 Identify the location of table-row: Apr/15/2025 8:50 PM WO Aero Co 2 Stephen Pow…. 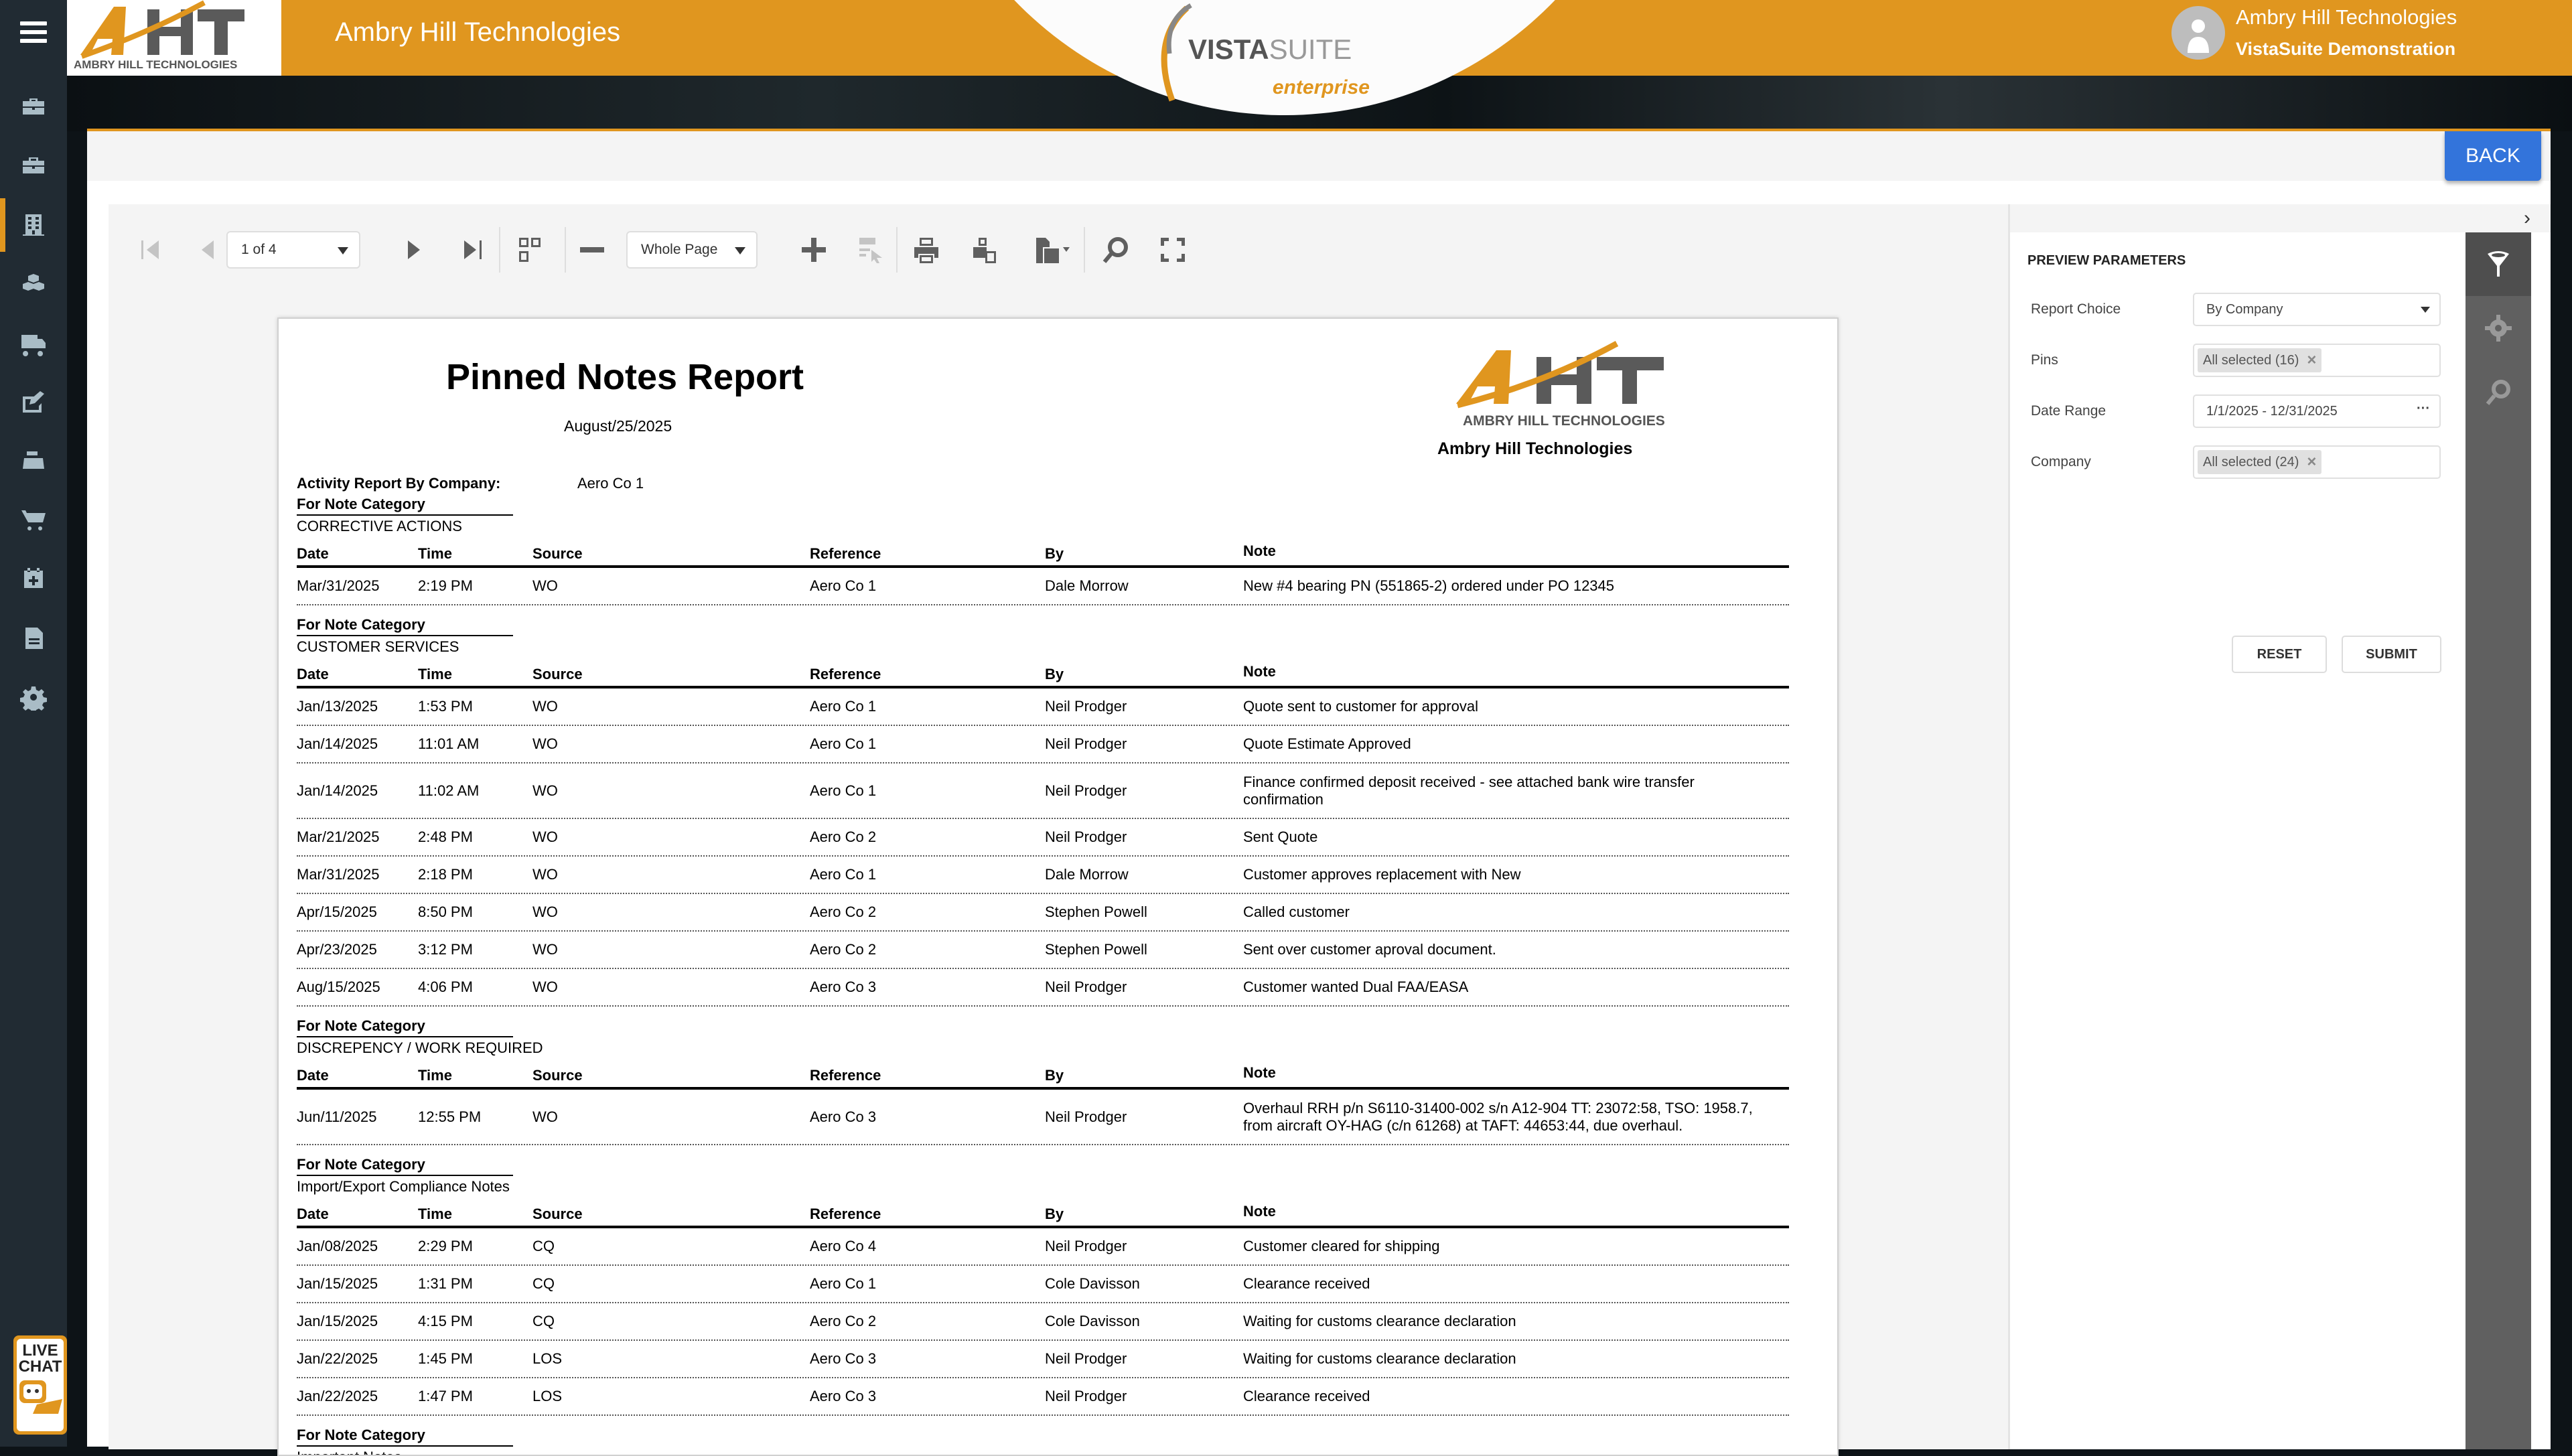
(1043, 913).